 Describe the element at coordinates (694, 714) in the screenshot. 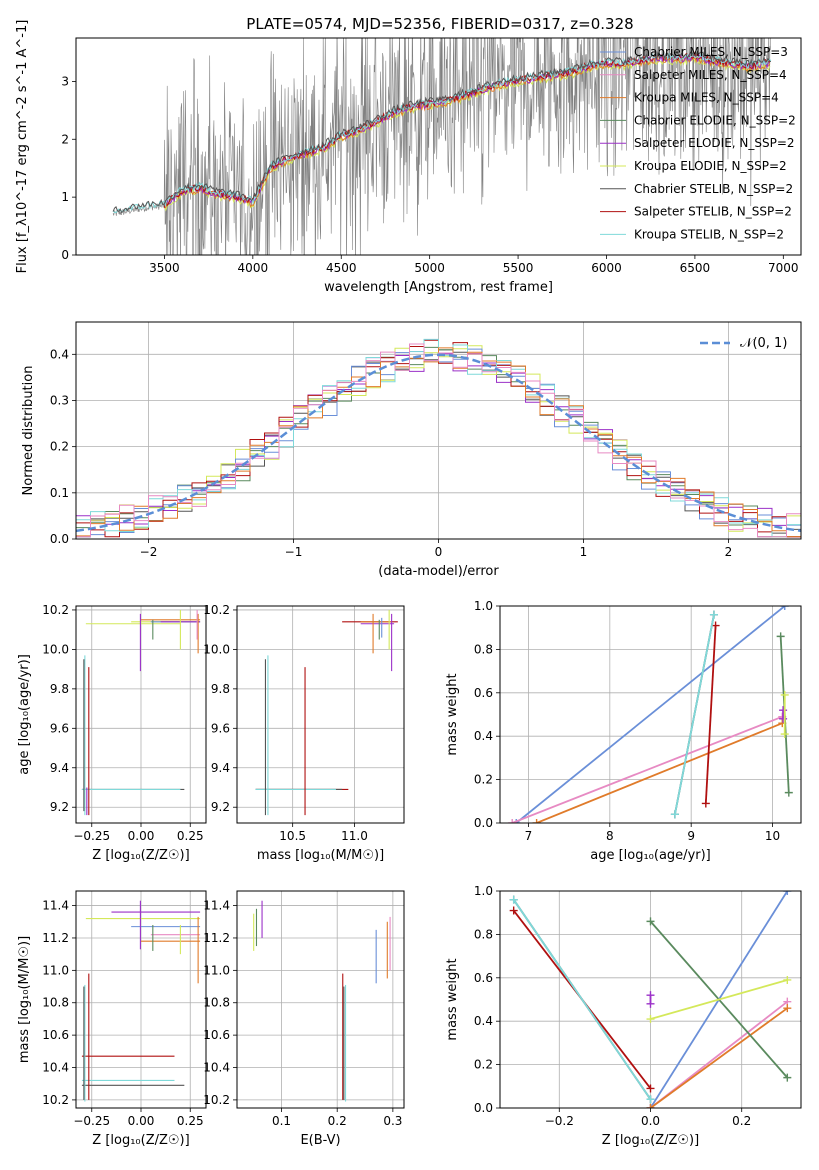

I see `weight_vs_age-series-kroupa_stelib` at that location.